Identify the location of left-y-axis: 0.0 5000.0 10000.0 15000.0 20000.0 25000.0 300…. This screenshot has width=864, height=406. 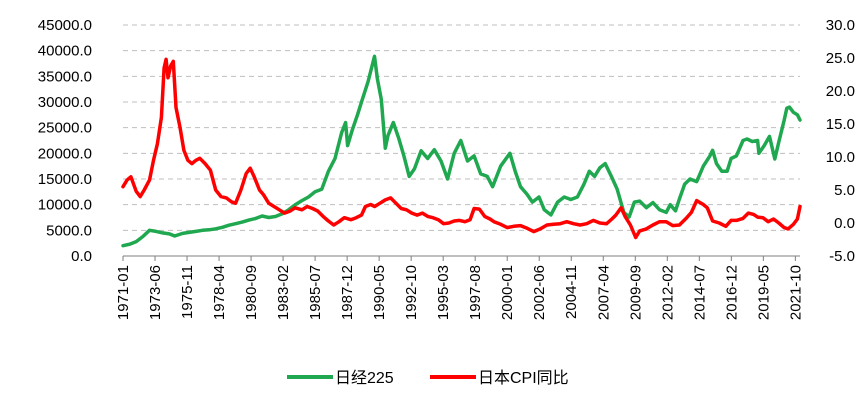
(65, 141).